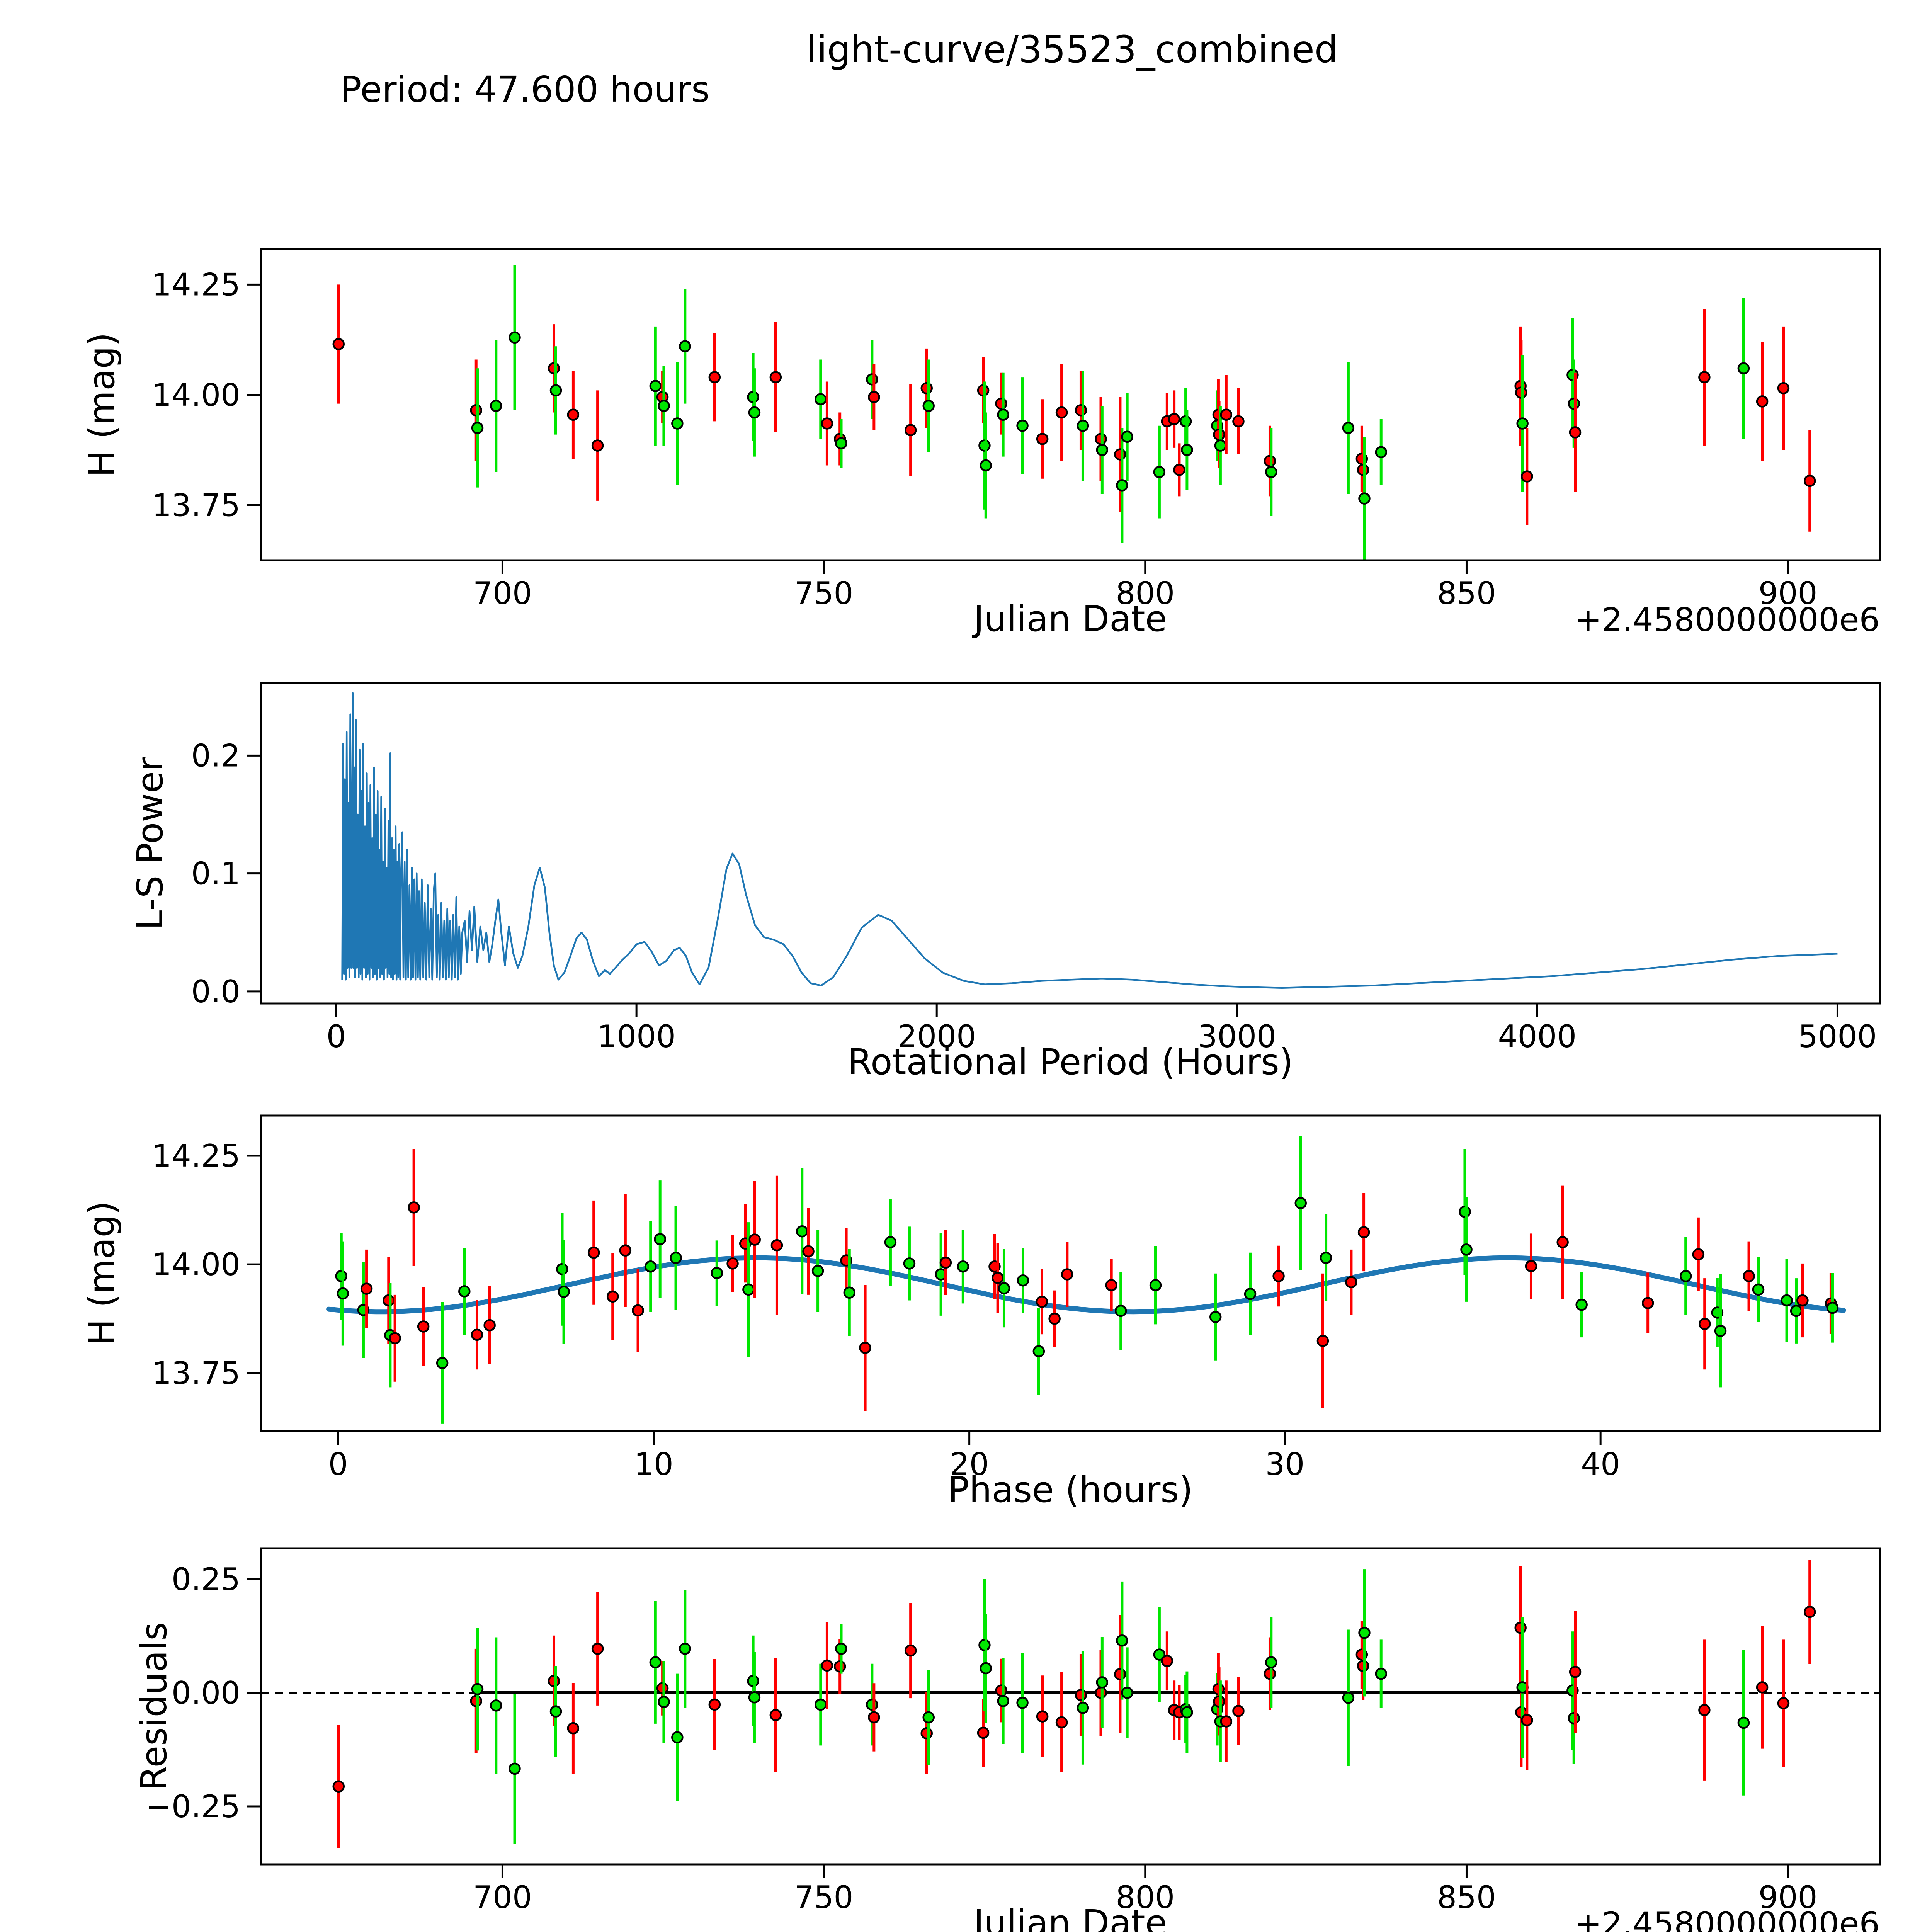 The image size is (1932, 1932). Describe the element at coordinates (196, 1264) in the screenshot. I see `y-tick-label: 14.00` at that location.